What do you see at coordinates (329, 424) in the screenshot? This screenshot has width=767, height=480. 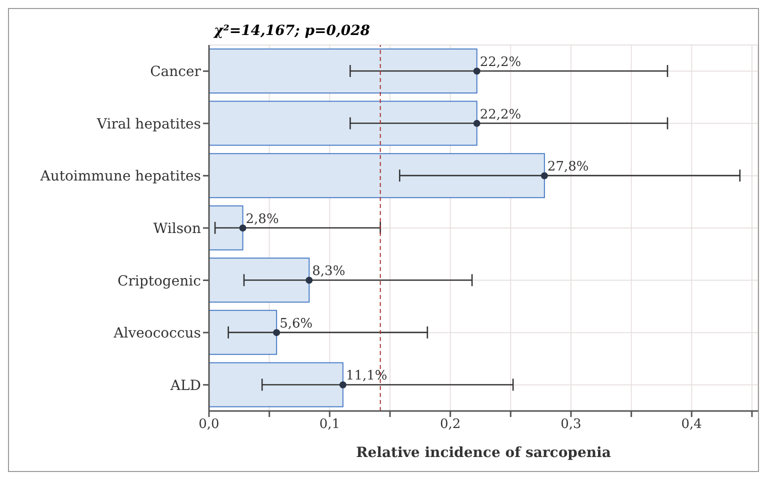 I see `x-tick-label: 0,1` at bounding box center [329, 424].